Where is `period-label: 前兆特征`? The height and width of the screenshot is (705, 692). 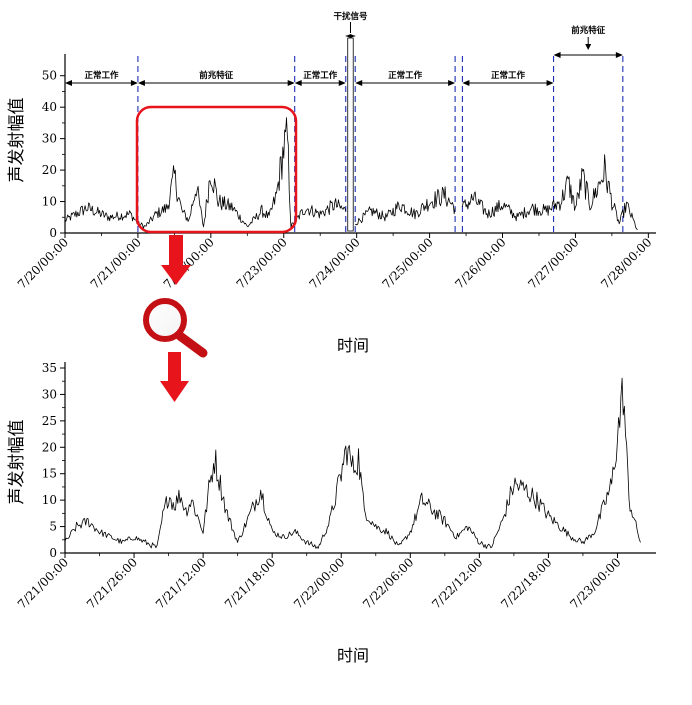
period-label: 前兆特征 is located at coordinates (216, 75).